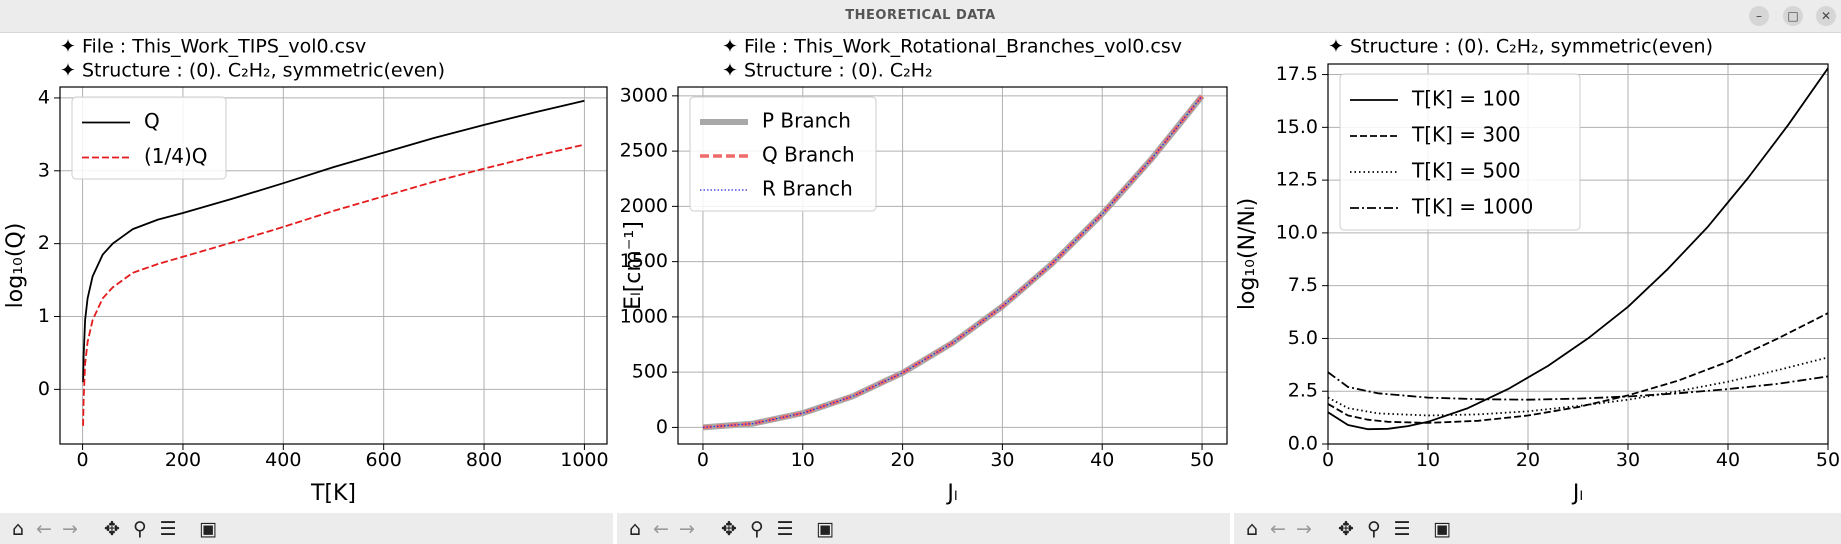 The width and height of the screenshot is (1841, 544). What do you see at coordinates (333, 493) in the screenshot?
I see `x-axis-label: T[K]` at bounding box center [333, 493].